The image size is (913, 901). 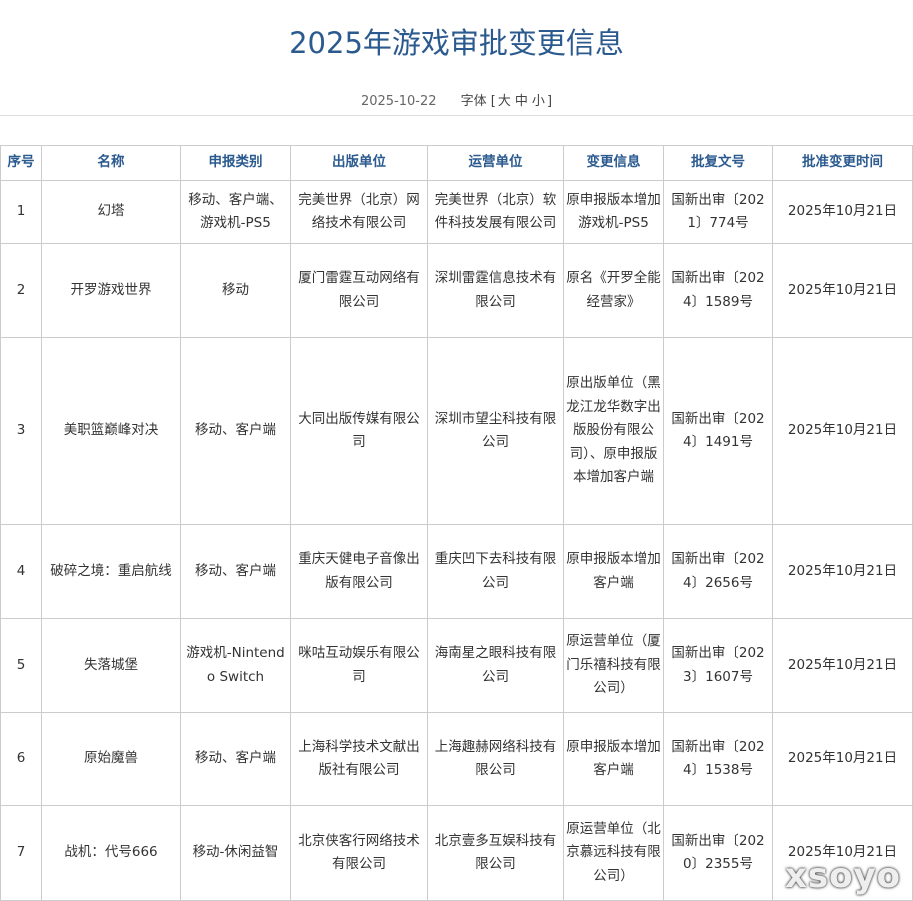 I want to click on cell-game-name: 美职篮巅峰对决, so click(x=111, y=431).